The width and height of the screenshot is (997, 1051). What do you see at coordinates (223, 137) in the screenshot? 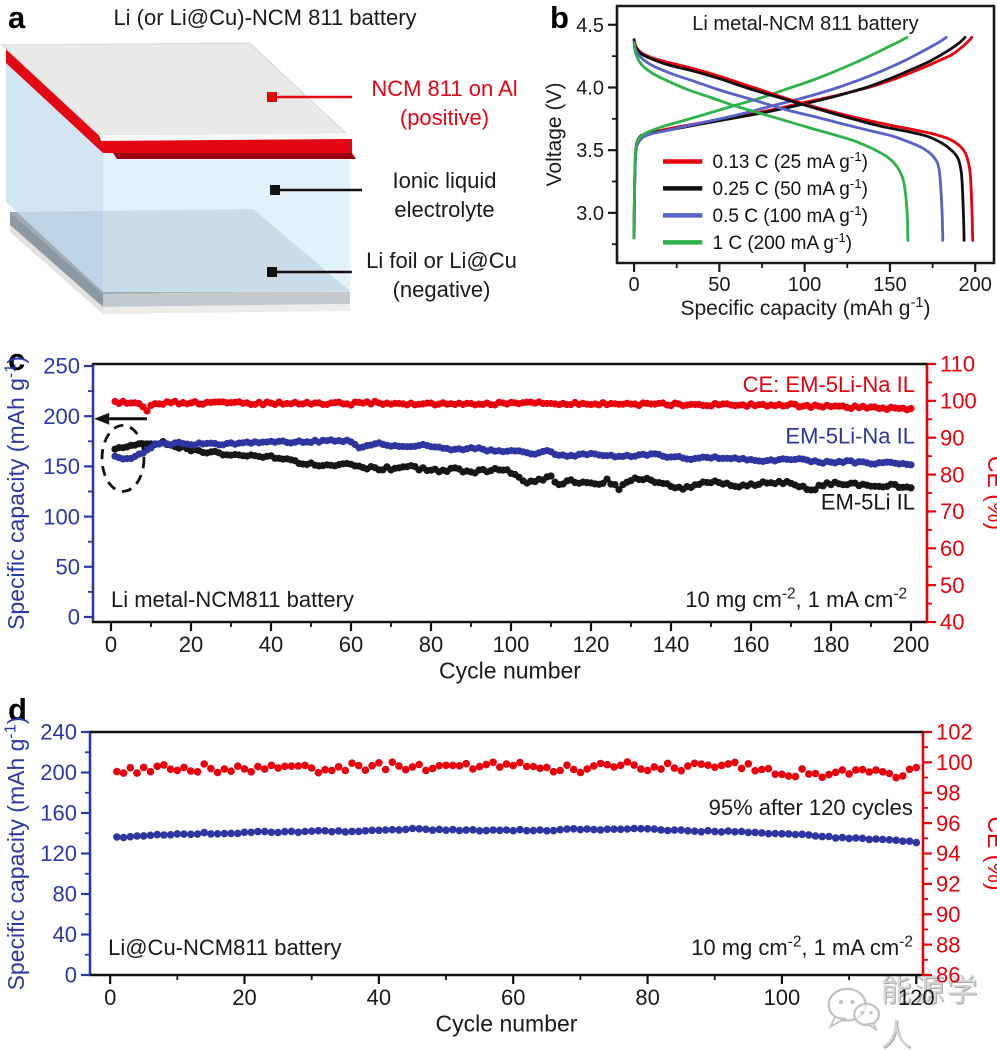
I see `al-front-edge` at bounding box center [223, 137].